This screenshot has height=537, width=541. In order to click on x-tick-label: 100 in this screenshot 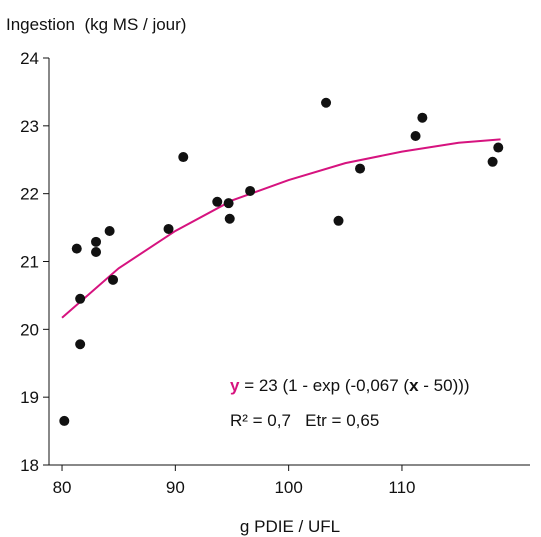, I will do `click(288, 487)`.